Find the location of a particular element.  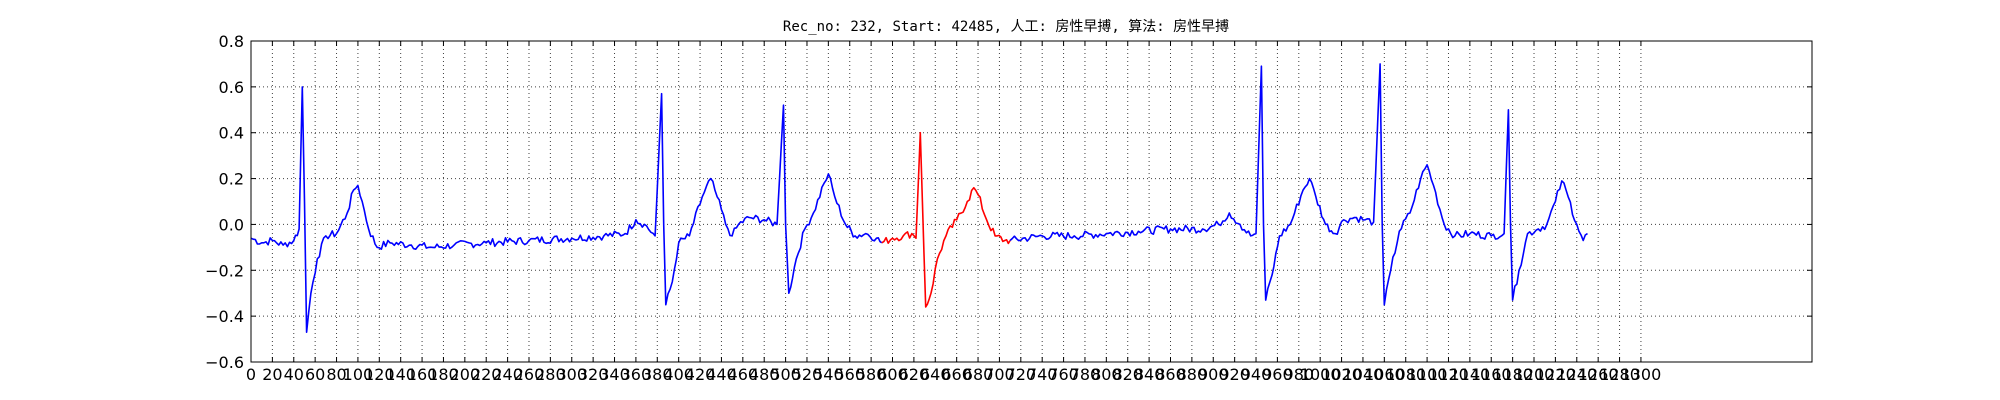

x-tick-label: 480 is located at coordinates (764, 374).